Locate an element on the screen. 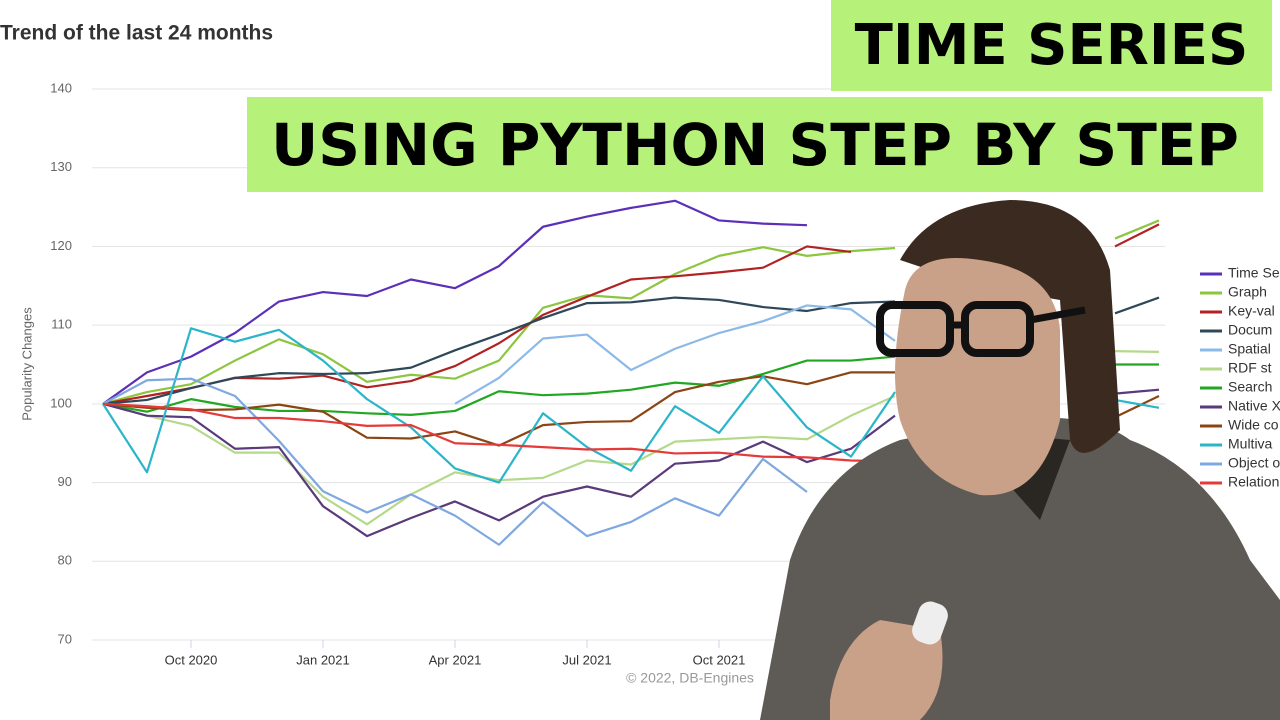 Image resolution: width=1280 pixels, height=720 pixels. y-tick-label: 130 is located at coordinates (61, 166).